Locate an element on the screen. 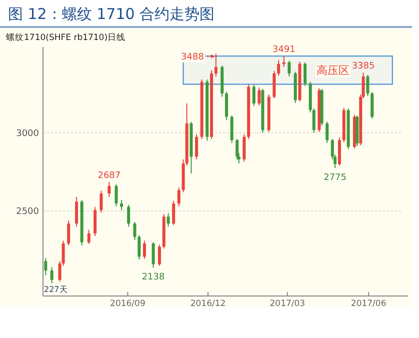  x-tick-label: 2016/12 is located at coordinates (208, 304).